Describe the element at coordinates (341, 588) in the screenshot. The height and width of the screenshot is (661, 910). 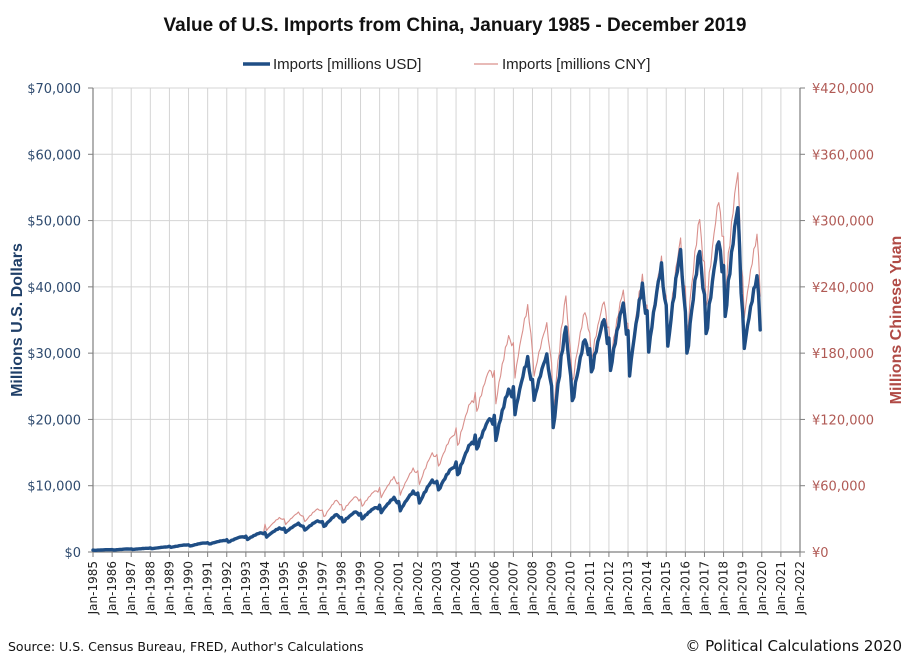
I see `x-tick-label: Jan-1998` at that location.